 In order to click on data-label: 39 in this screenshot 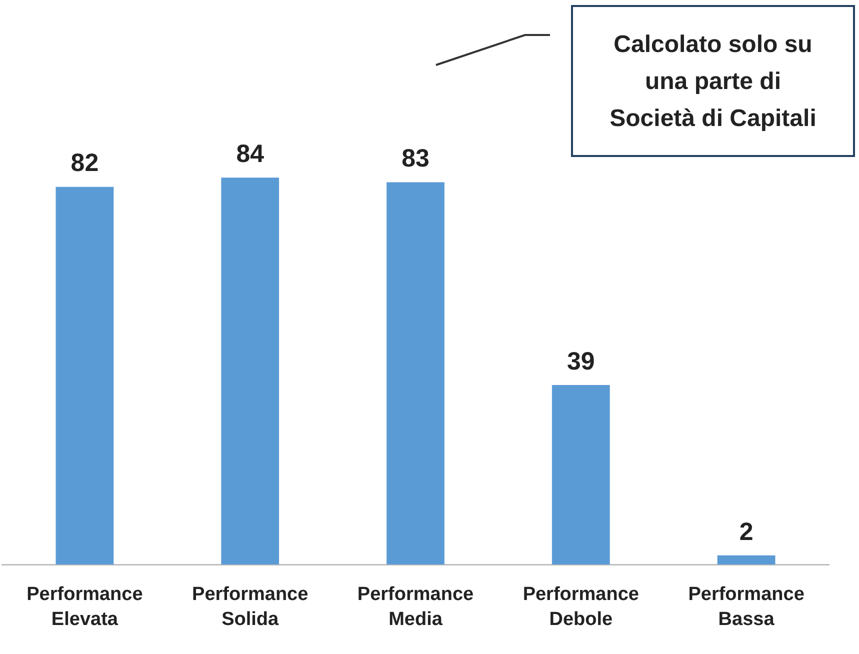, I will do `click(580, 361)`.